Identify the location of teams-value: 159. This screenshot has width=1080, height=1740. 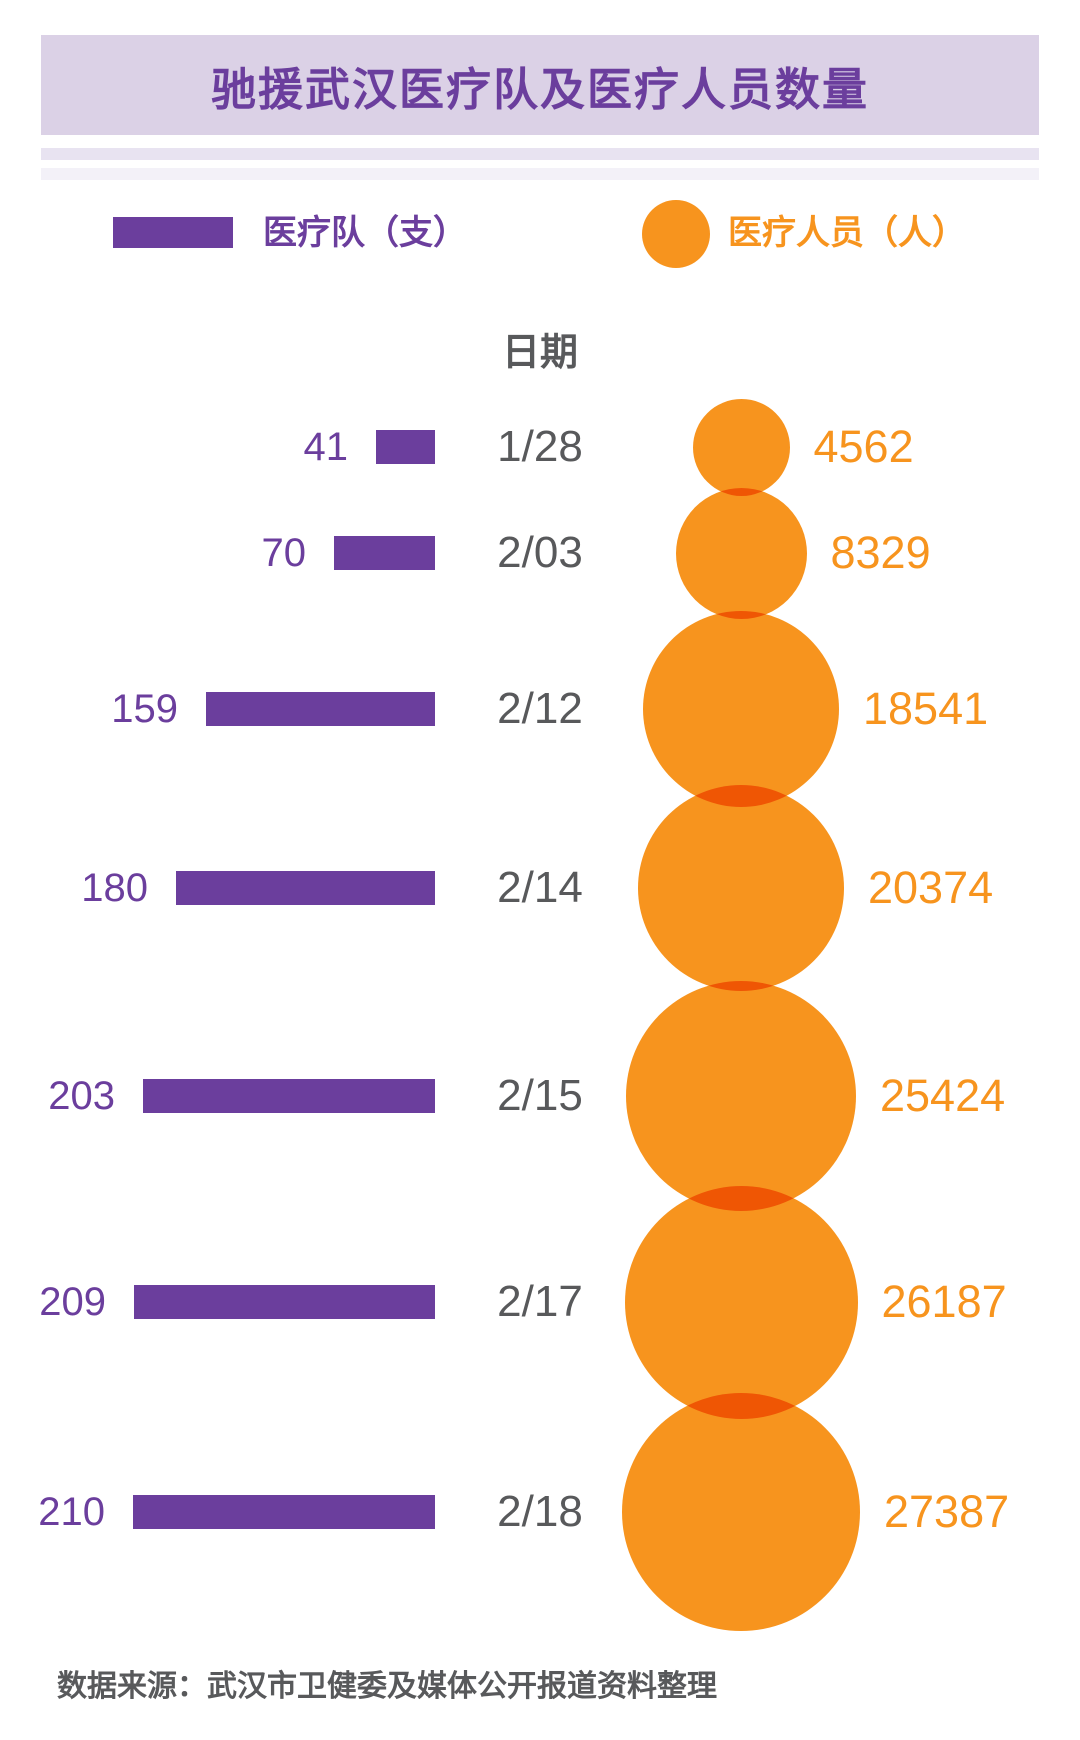
(144, 708).